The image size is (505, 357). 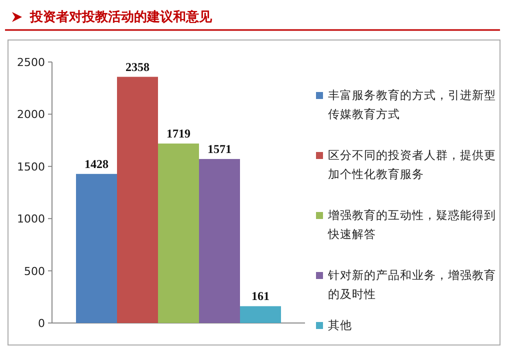 What do you see at coordinates (261, 296) in the screenshot?
I see `data-label: 161` at bounding box center [261, 296].